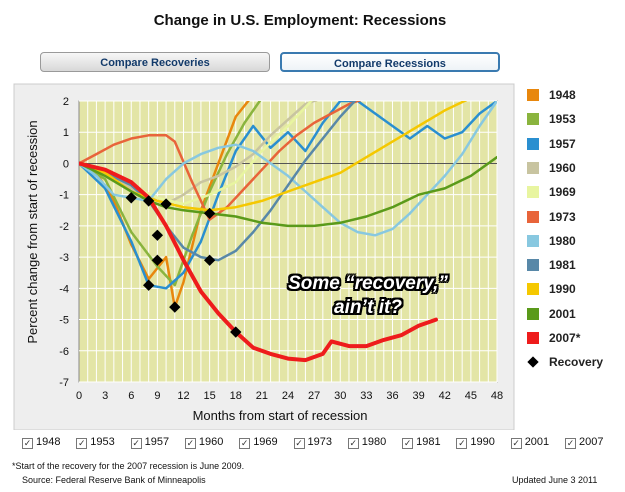 Image resolution: width=625 pixels, height=492 pixels. I want to click on legend-label: 1953, so click(562, 119).